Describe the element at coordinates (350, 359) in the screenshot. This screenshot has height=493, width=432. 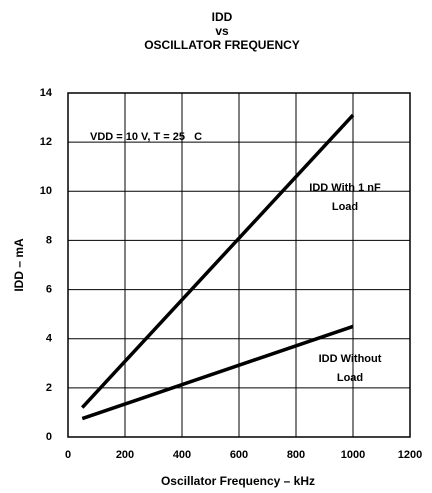
I see `annotation: IDD Without` at that location.